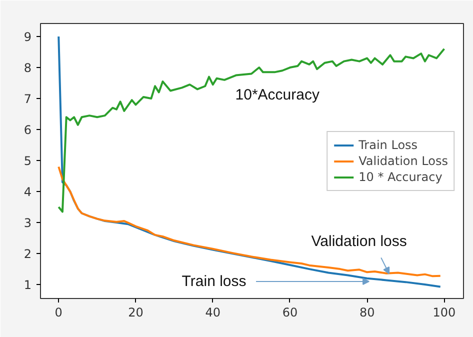 The image size is (473, 337). I want to click on y-tick-label: 8, so click(28, 68).